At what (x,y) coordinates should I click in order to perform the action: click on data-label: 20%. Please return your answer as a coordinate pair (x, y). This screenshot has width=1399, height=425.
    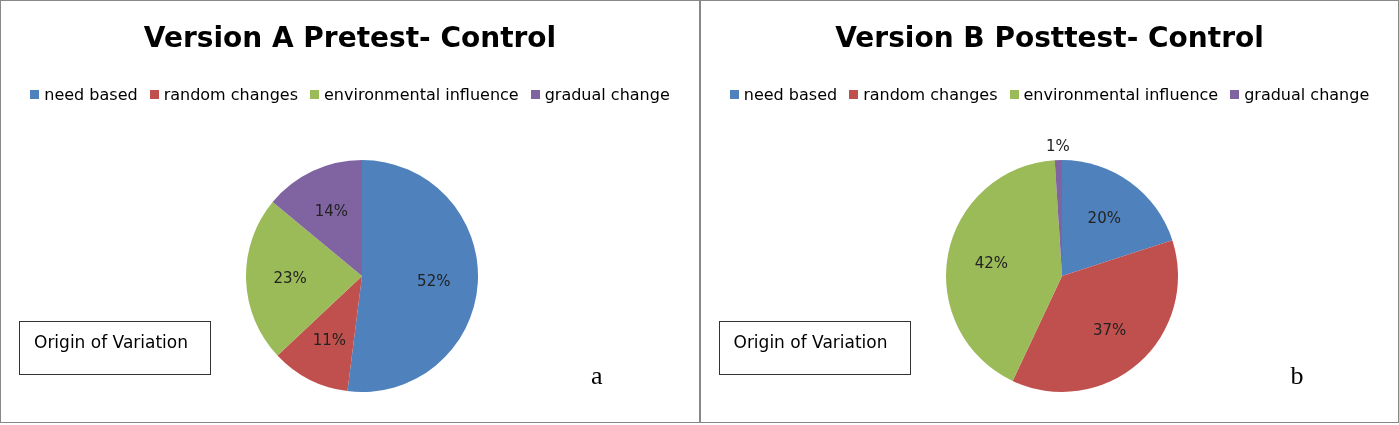
    Looking at the image, I should click on (1104, 217).